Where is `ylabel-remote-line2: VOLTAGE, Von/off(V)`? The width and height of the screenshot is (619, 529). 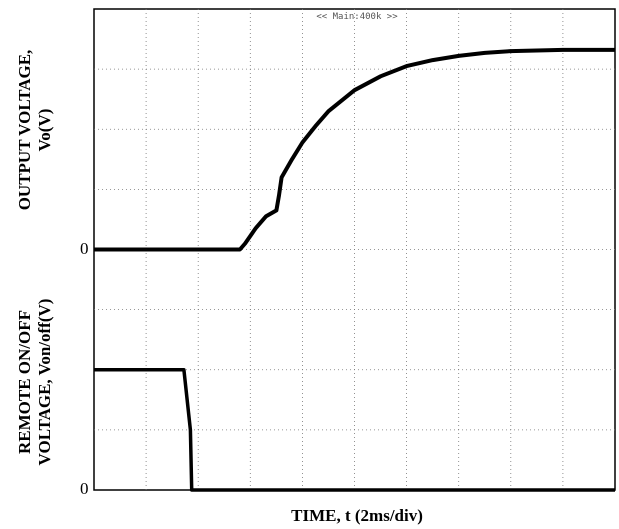
ylabel-remote-line2: VOLTAGE, Von/off(V) is located at coordinates (44, 382).